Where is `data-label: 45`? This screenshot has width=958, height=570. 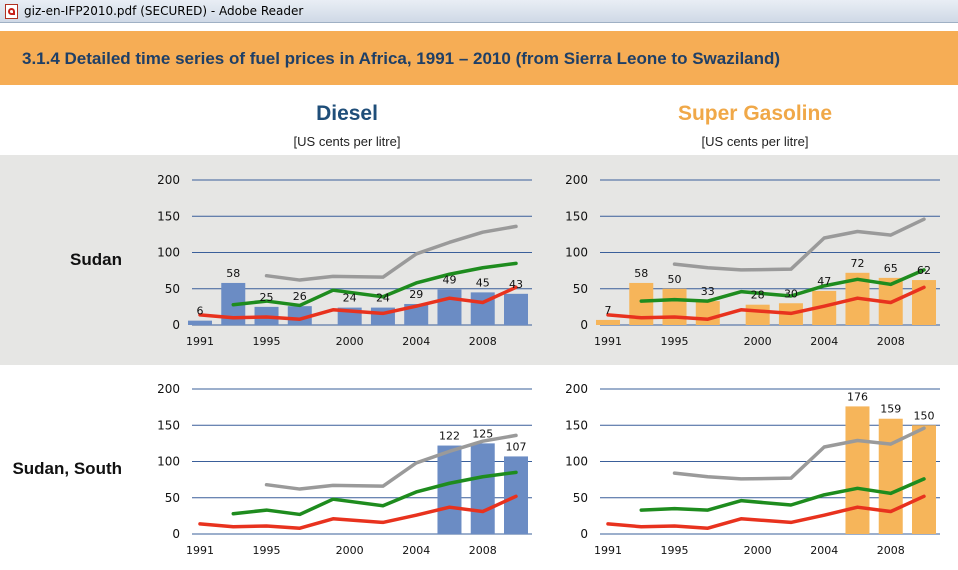
data-label: 45 is located at coordinates (483, 282).